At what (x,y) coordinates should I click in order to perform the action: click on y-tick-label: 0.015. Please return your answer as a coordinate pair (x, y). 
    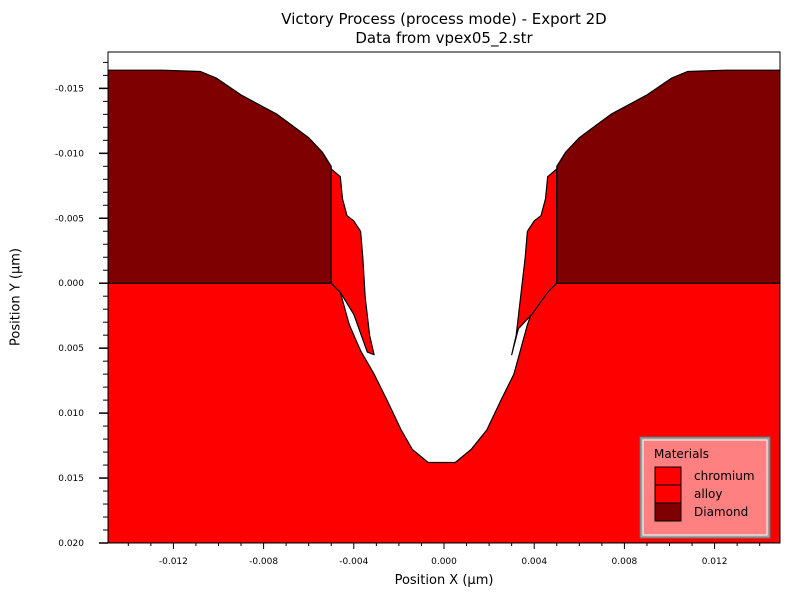
    Looking at the image, I should click on (71, 479).